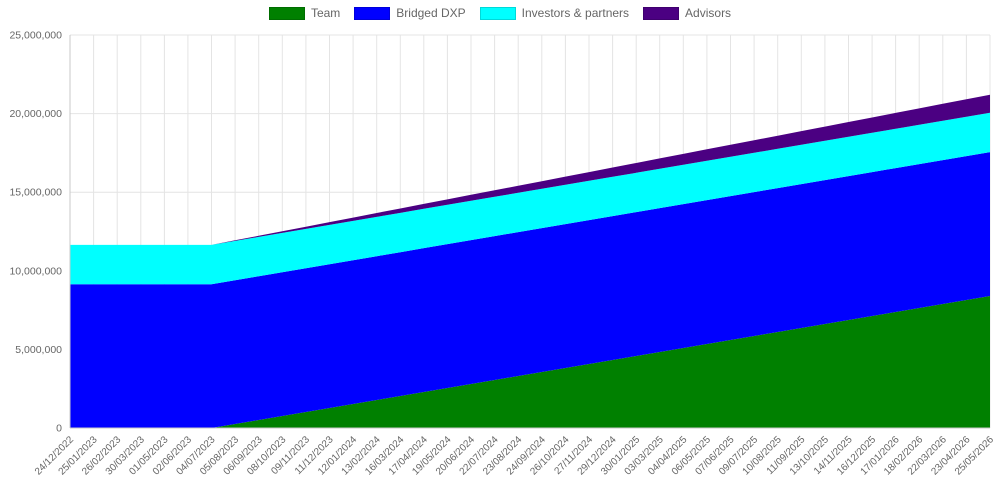  I want to click on legend-swatch-bridged-dxp, so click(372, 13).